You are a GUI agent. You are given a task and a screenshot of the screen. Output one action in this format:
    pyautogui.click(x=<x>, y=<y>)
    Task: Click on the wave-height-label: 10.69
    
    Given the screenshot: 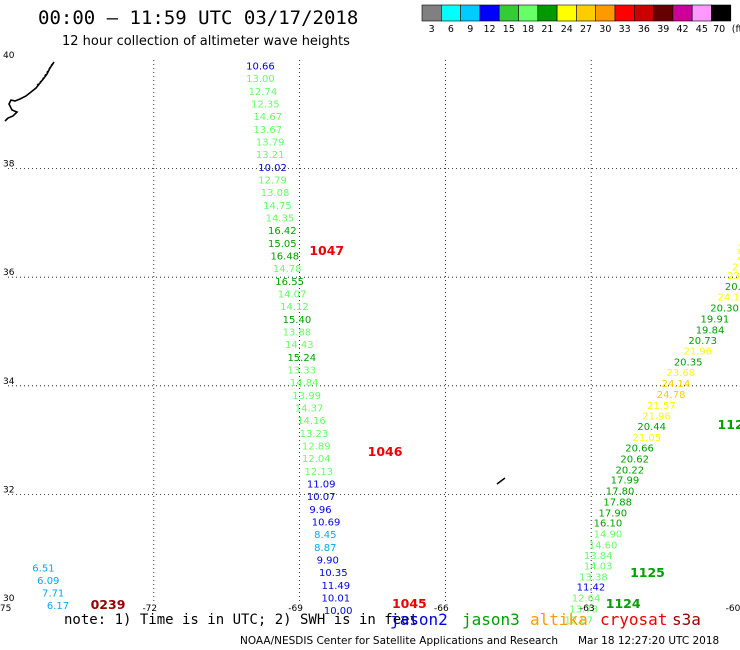 What is the action you would take?
    pyautogui.click(x=326, y=523)
    